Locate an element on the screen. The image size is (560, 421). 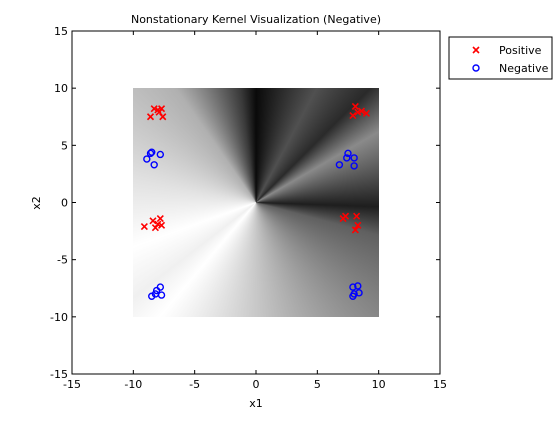
x-tick-label: -10 is located at coordinates (133, 384).